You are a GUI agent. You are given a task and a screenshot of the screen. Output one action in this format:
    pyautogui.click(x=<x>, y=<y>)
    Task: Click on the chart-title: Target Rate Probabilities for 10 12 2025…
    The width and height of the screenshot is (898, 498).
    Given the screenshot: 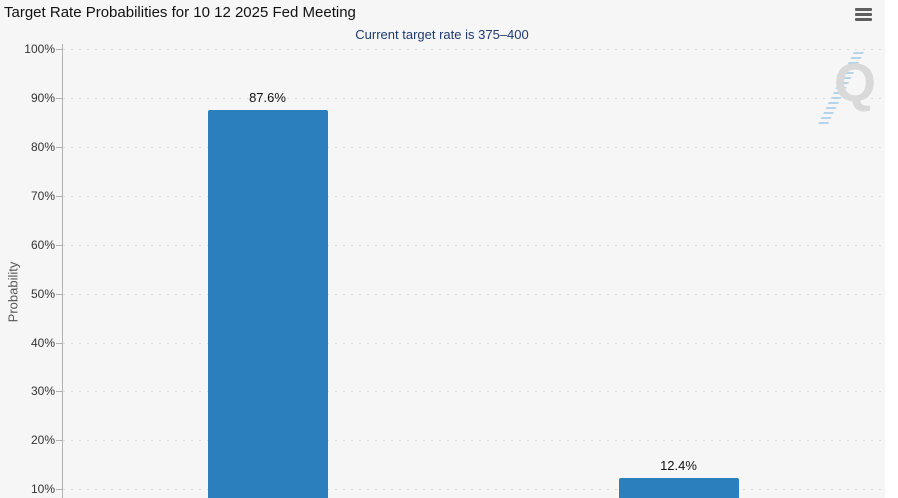 What is the action you would take?
    pyautogui.click(x=180, y=12)
    